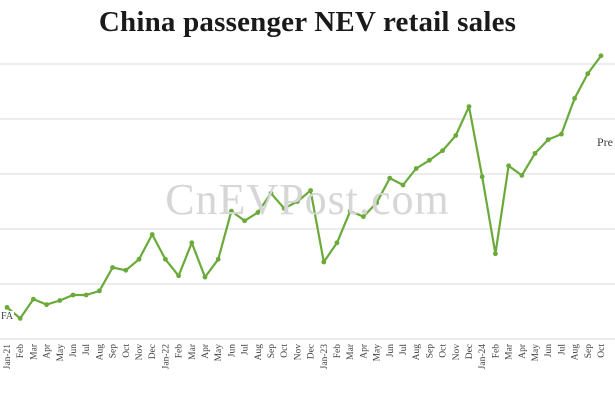 The image size is (615, 410). What do you see at coordinates (7, 316) in the screenshot?
I see `source-label: FA` at bounding box center [7, 316].